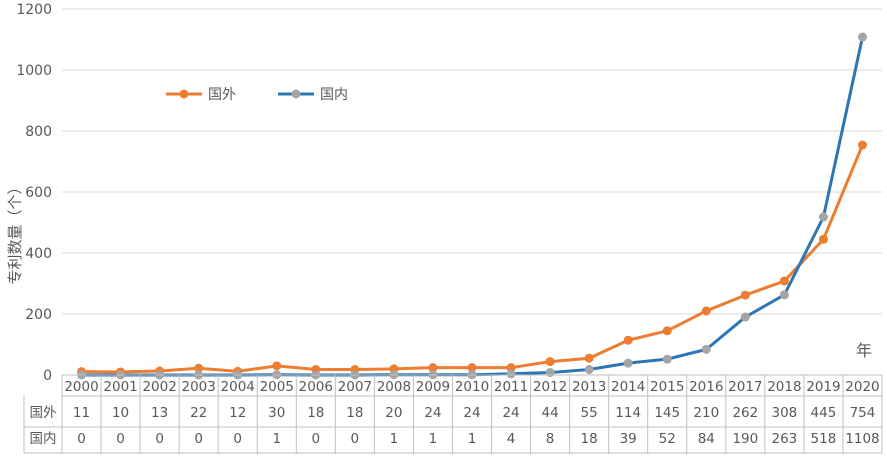 Image resolution: width=887 pixels, height=458 pixels. Describe the element at coordinates (862, 387) in the screenshot. I see `x-tick-label: 2020` at that location.